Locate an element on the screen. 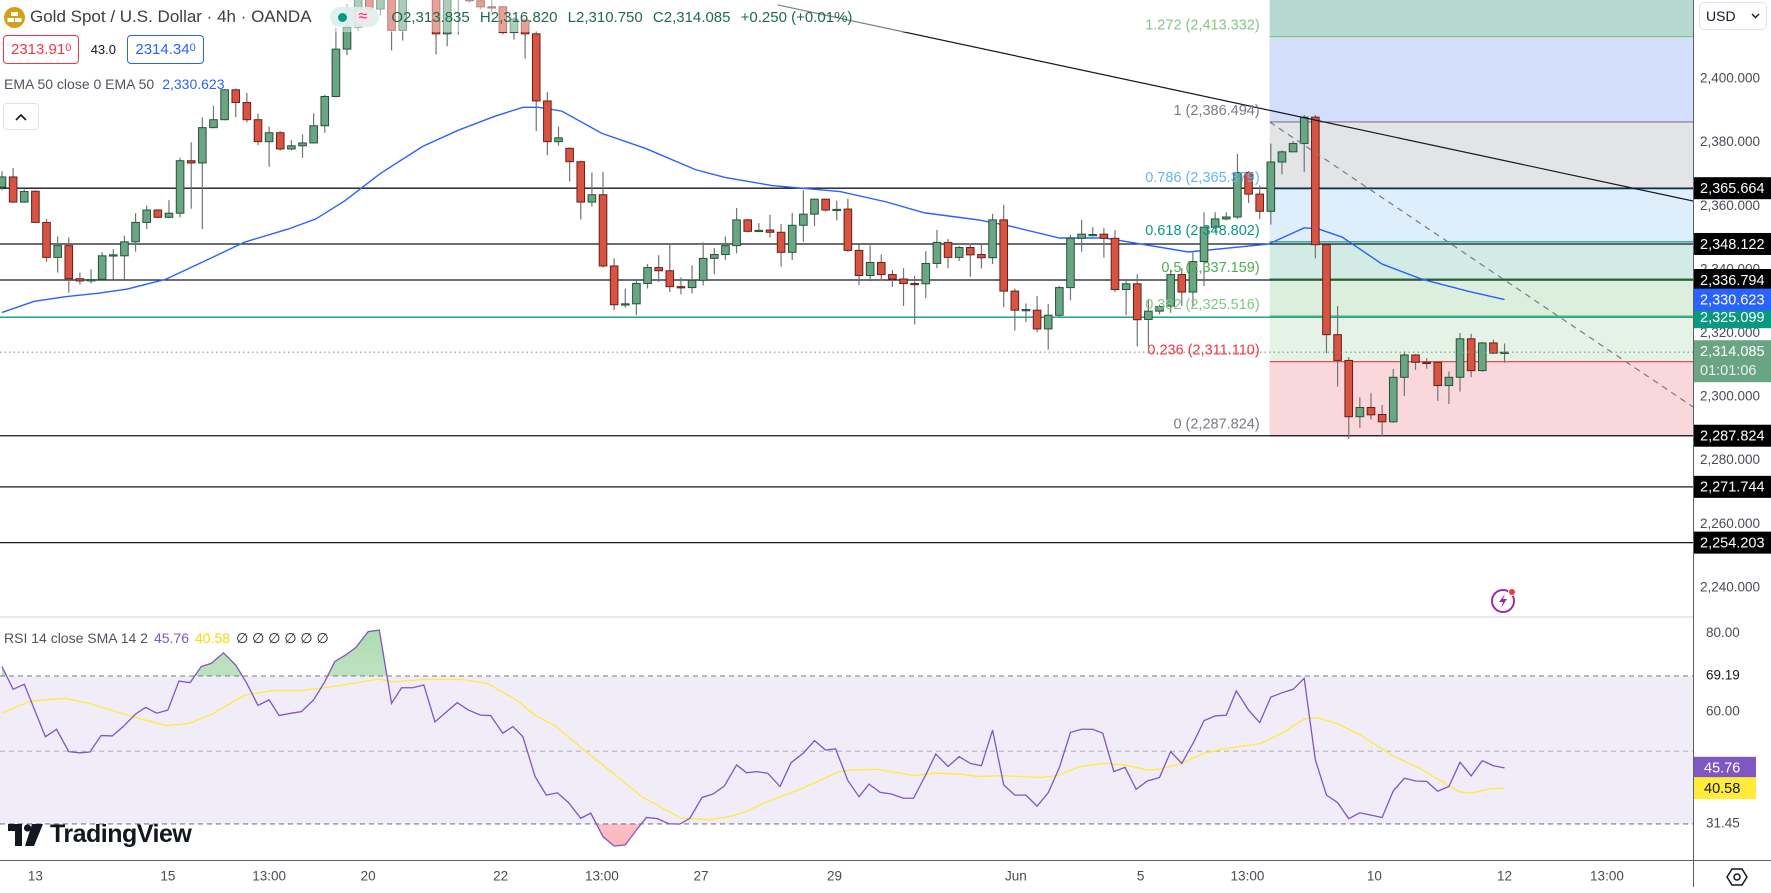 The height and width of the screenshot is (893, 1771). collapse-legend-button is located at coordinates (21, 116).